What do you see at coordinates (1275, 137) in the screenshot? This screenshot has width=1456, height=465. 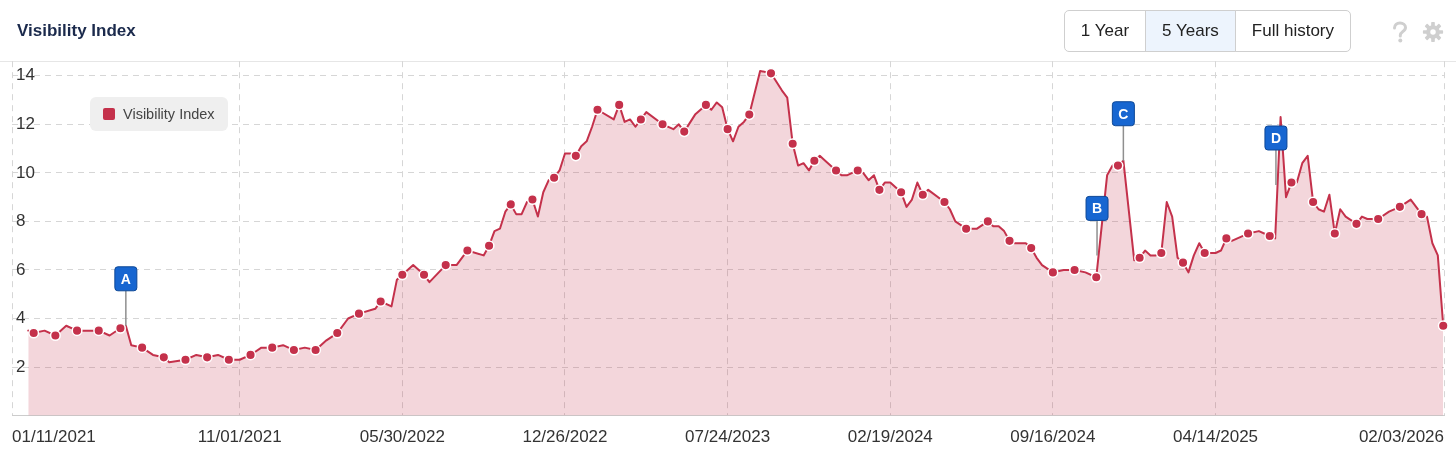 I see `annotation: D` at bounding box center [1275, 137].